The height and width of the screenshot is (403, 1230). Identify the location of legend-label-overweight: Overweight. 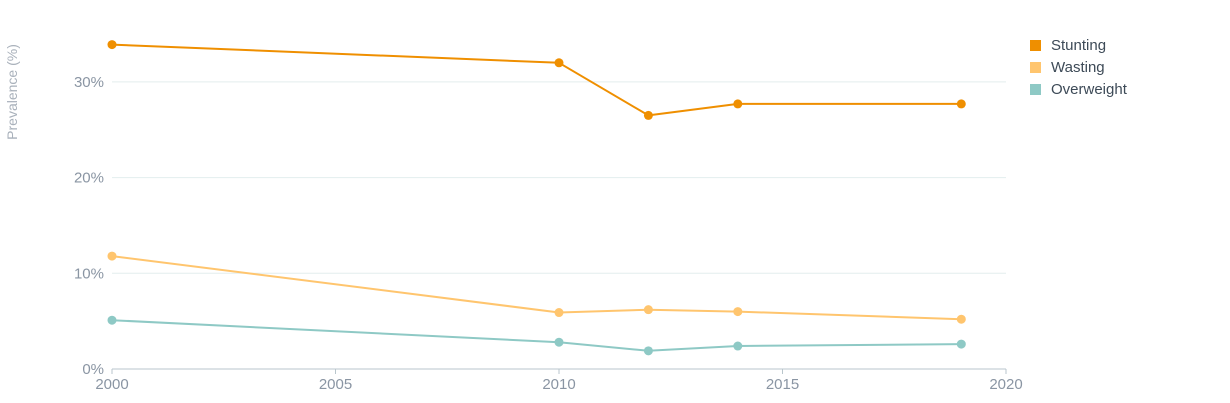
(1089, 89).